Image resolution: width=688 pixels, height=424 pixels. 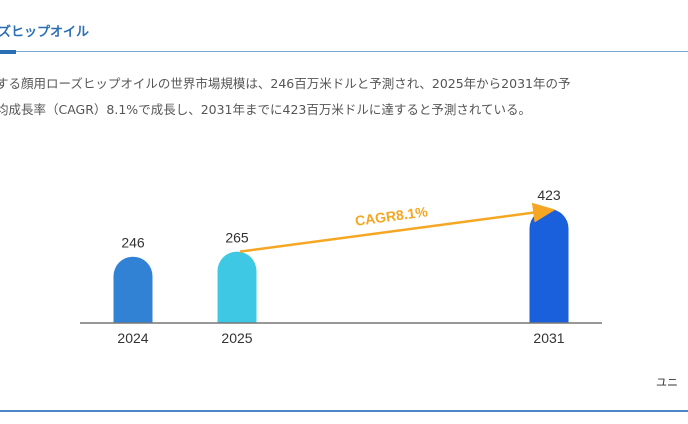 What do you see at coordinates (236, 338) in the screenshot?
I see `category-label-2025: 2025` at bounding box center [236, 338].